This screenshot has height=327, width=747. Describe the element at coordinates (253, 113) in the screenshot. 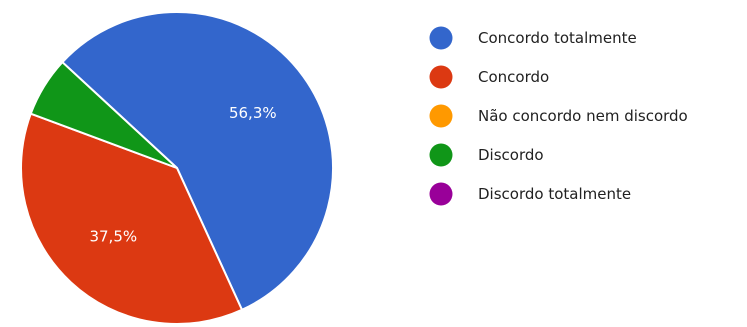

I see `slice-label-concordo-totalmente: 56,3%` at that location.